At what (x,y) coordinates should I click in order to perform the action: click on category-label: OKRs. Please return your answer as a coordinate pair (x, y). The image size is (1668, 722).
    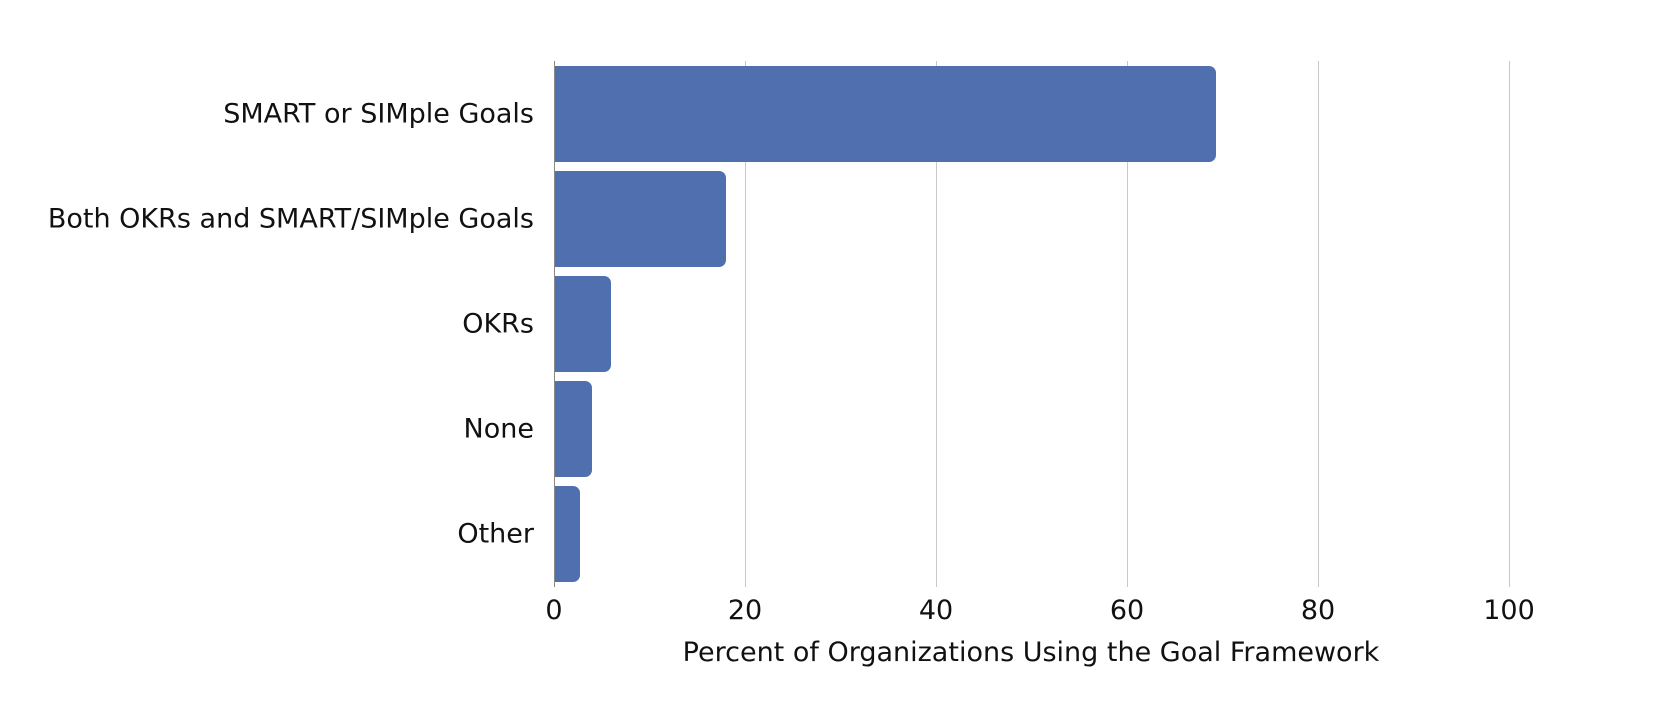
    Looking at the image, I should click on (498, 324).